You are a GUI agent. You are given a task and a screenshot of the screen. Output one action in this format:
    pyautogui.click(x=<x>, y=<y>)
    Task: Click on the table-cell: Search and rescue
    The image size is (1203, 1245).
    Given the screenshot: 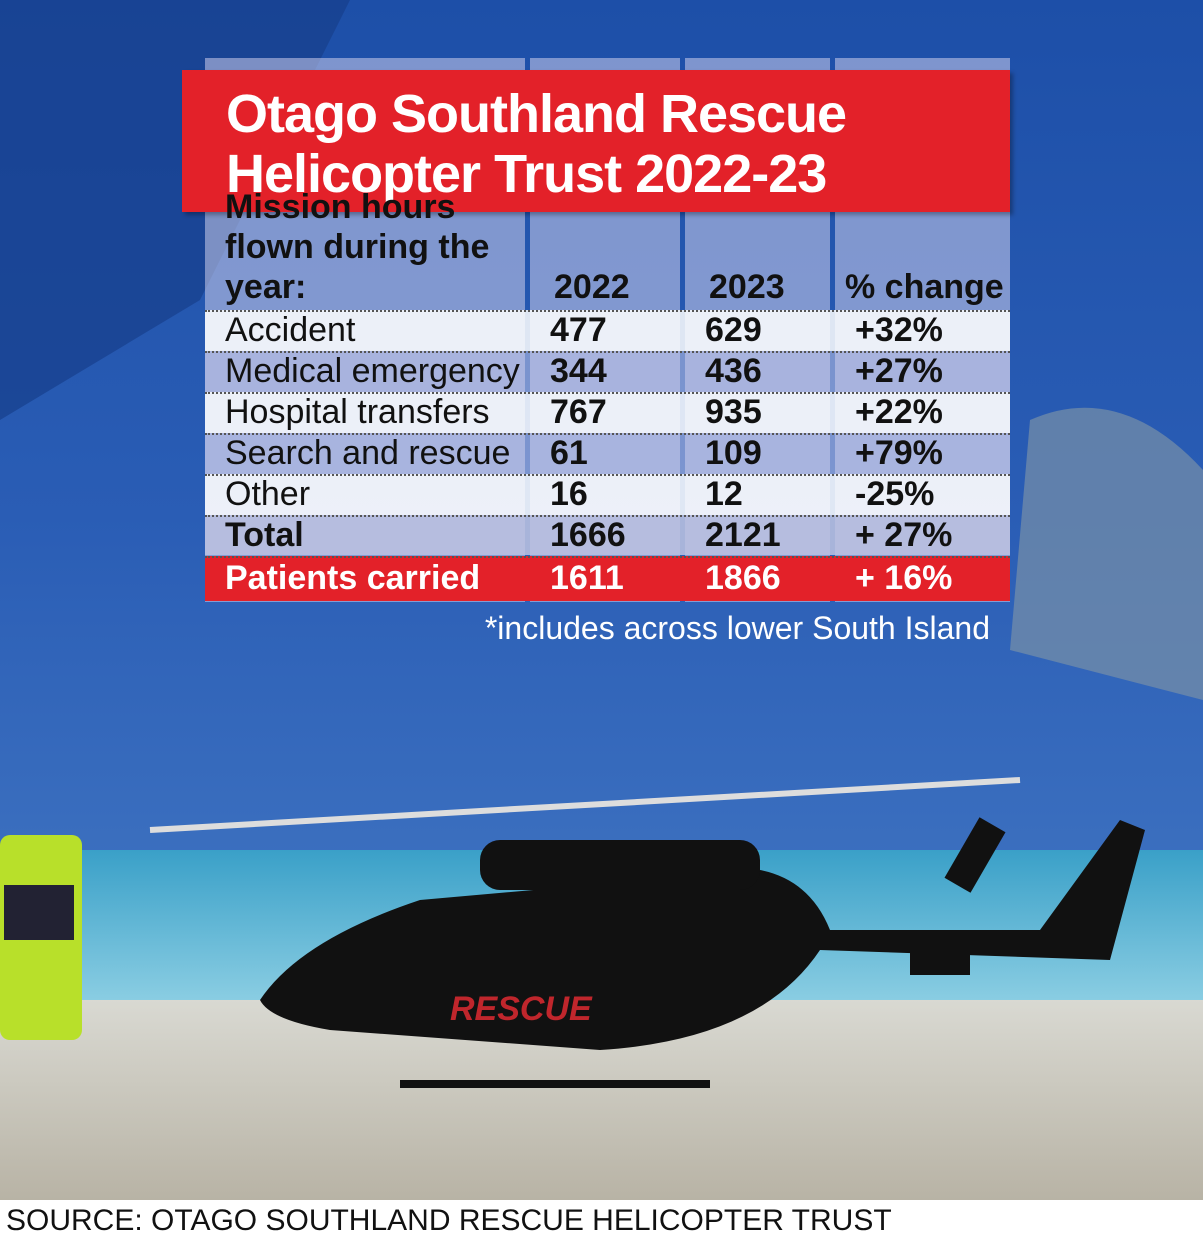 What is the action you would take?
    pyautogui.click(x=368, y=453)
    